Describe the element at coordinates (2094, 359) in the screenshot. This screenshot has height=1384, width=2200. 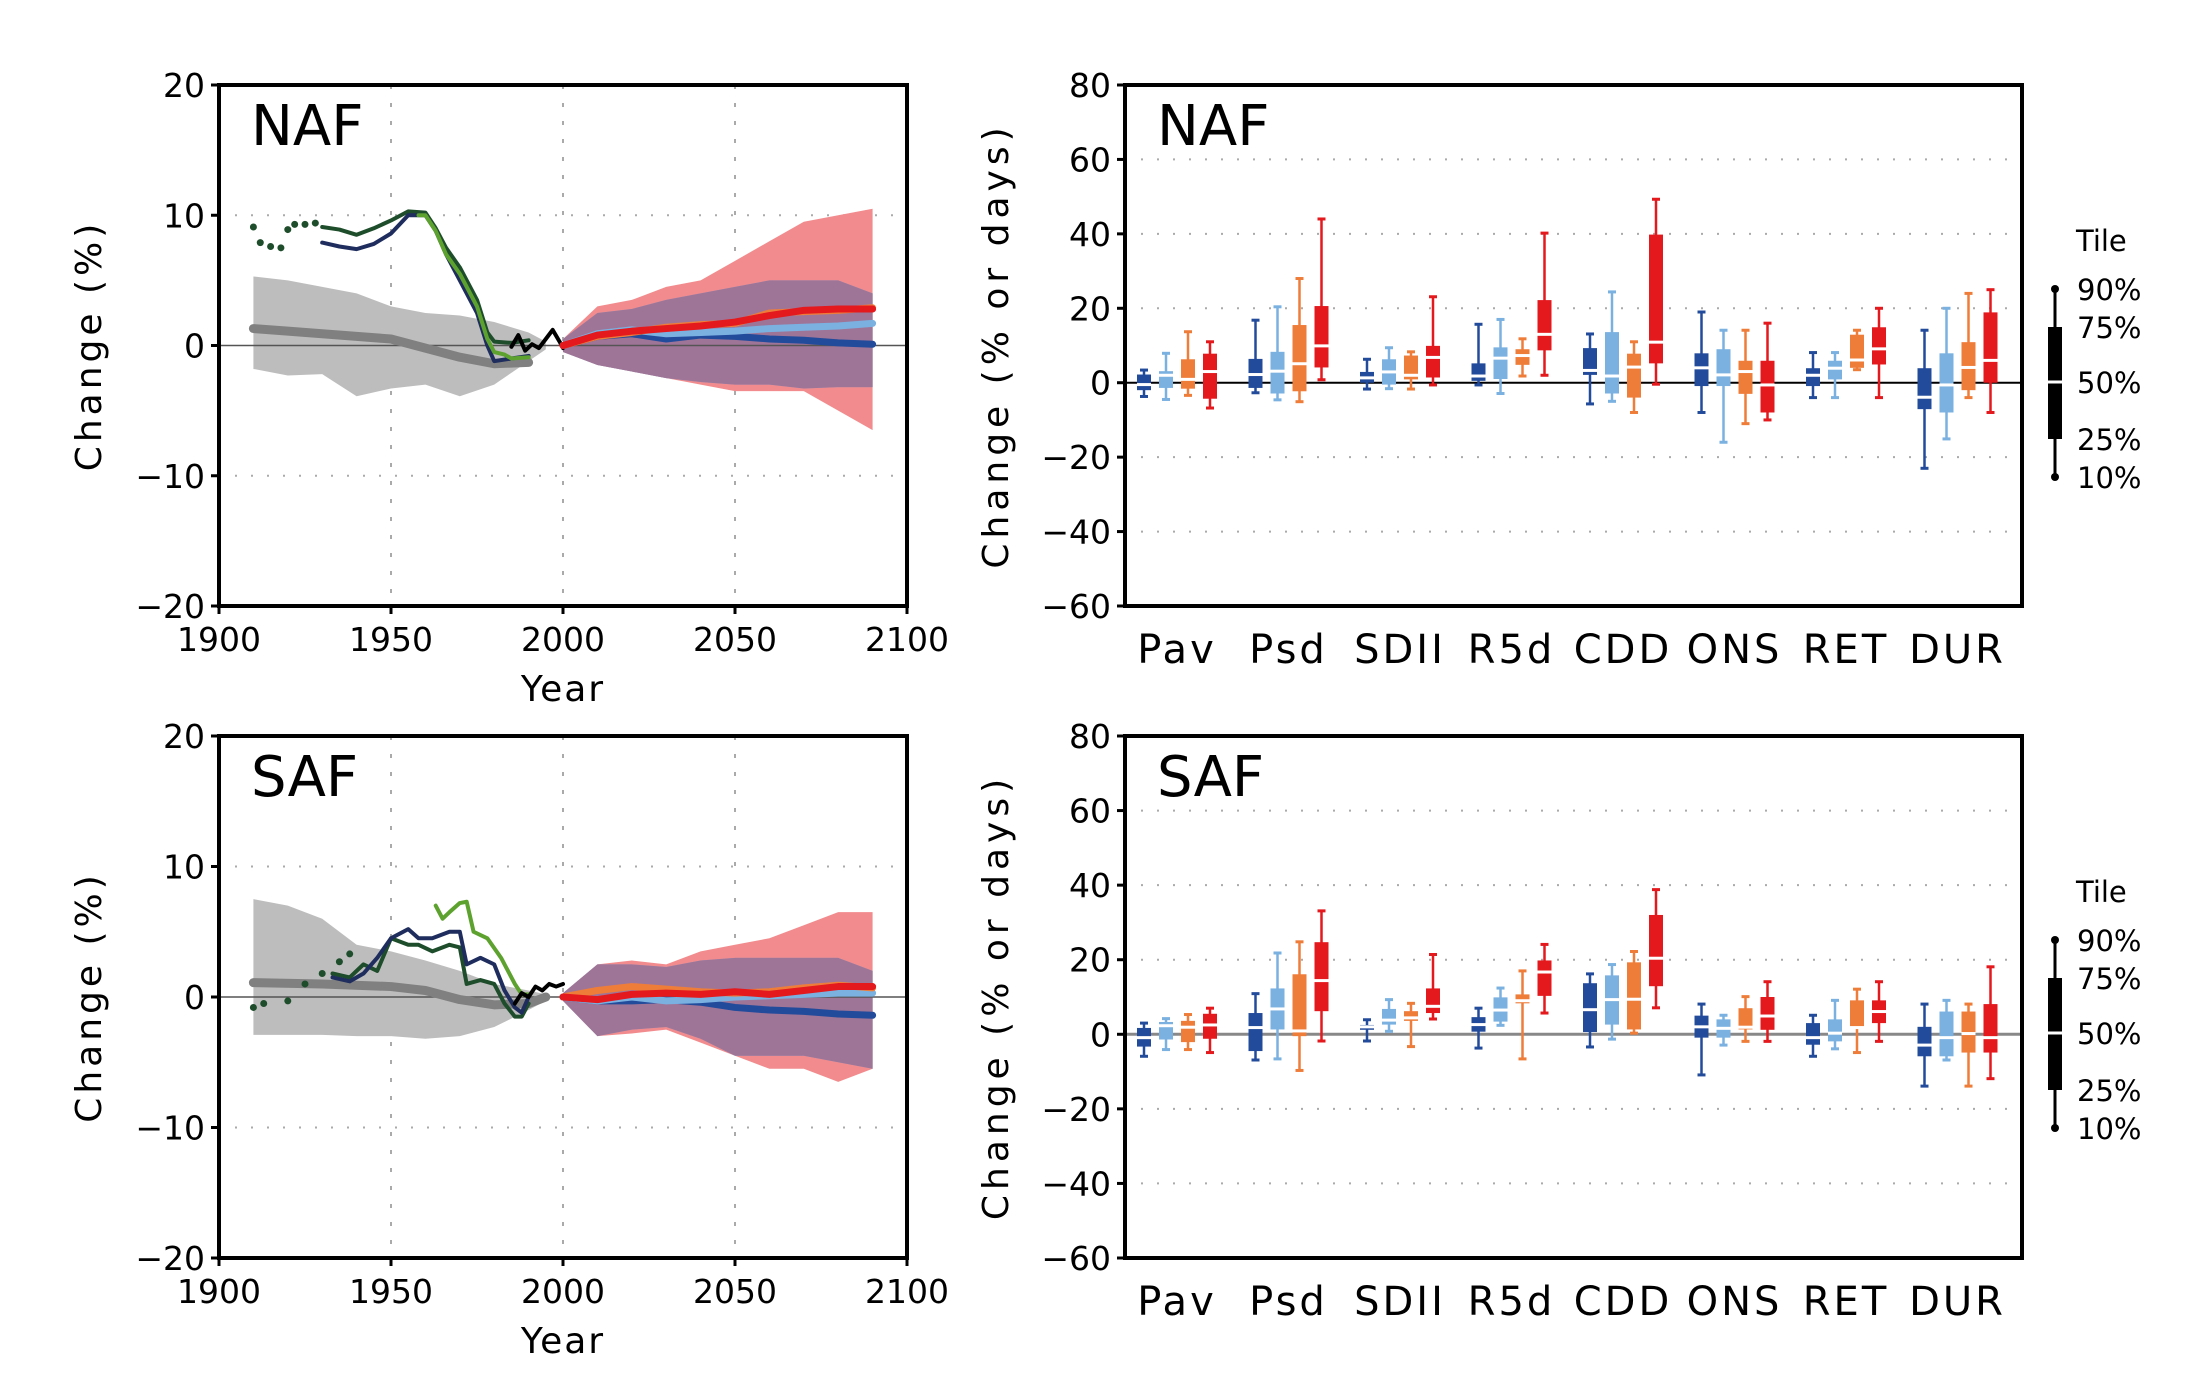
I see `percentile-legend: Tile 90% 75% 50% 25% 10%` at that location.